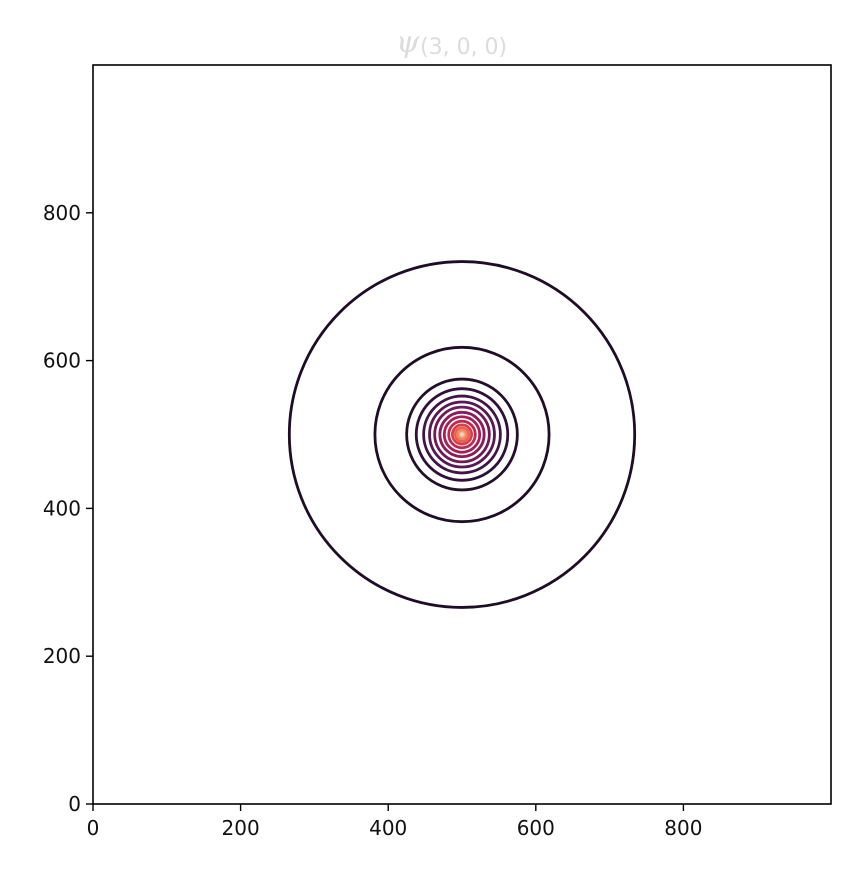  What do you see at coordinates (62, 656) in the screenshot?
I see `y-tick-label: 200` at bounding box center [62, 656].